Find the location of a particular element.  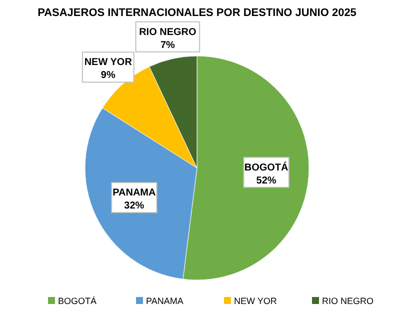

slice-label: NEW YOR is located at coordinates (108, 62).